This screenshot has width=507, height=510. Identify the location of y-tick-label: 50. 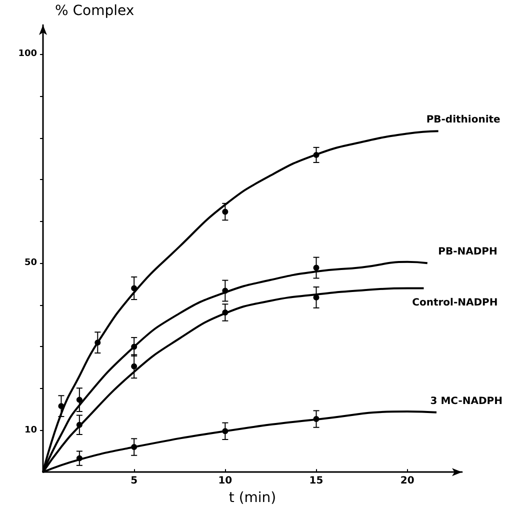
(30, 263).